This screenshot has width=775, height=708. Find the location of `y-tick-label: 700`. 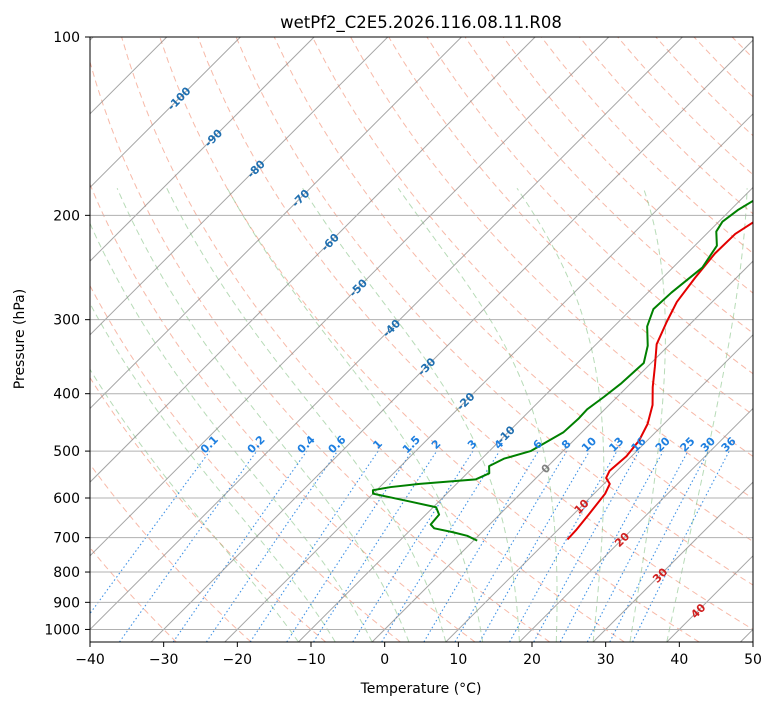

y-tick-label: 700 is located at coordinates (66, 539).